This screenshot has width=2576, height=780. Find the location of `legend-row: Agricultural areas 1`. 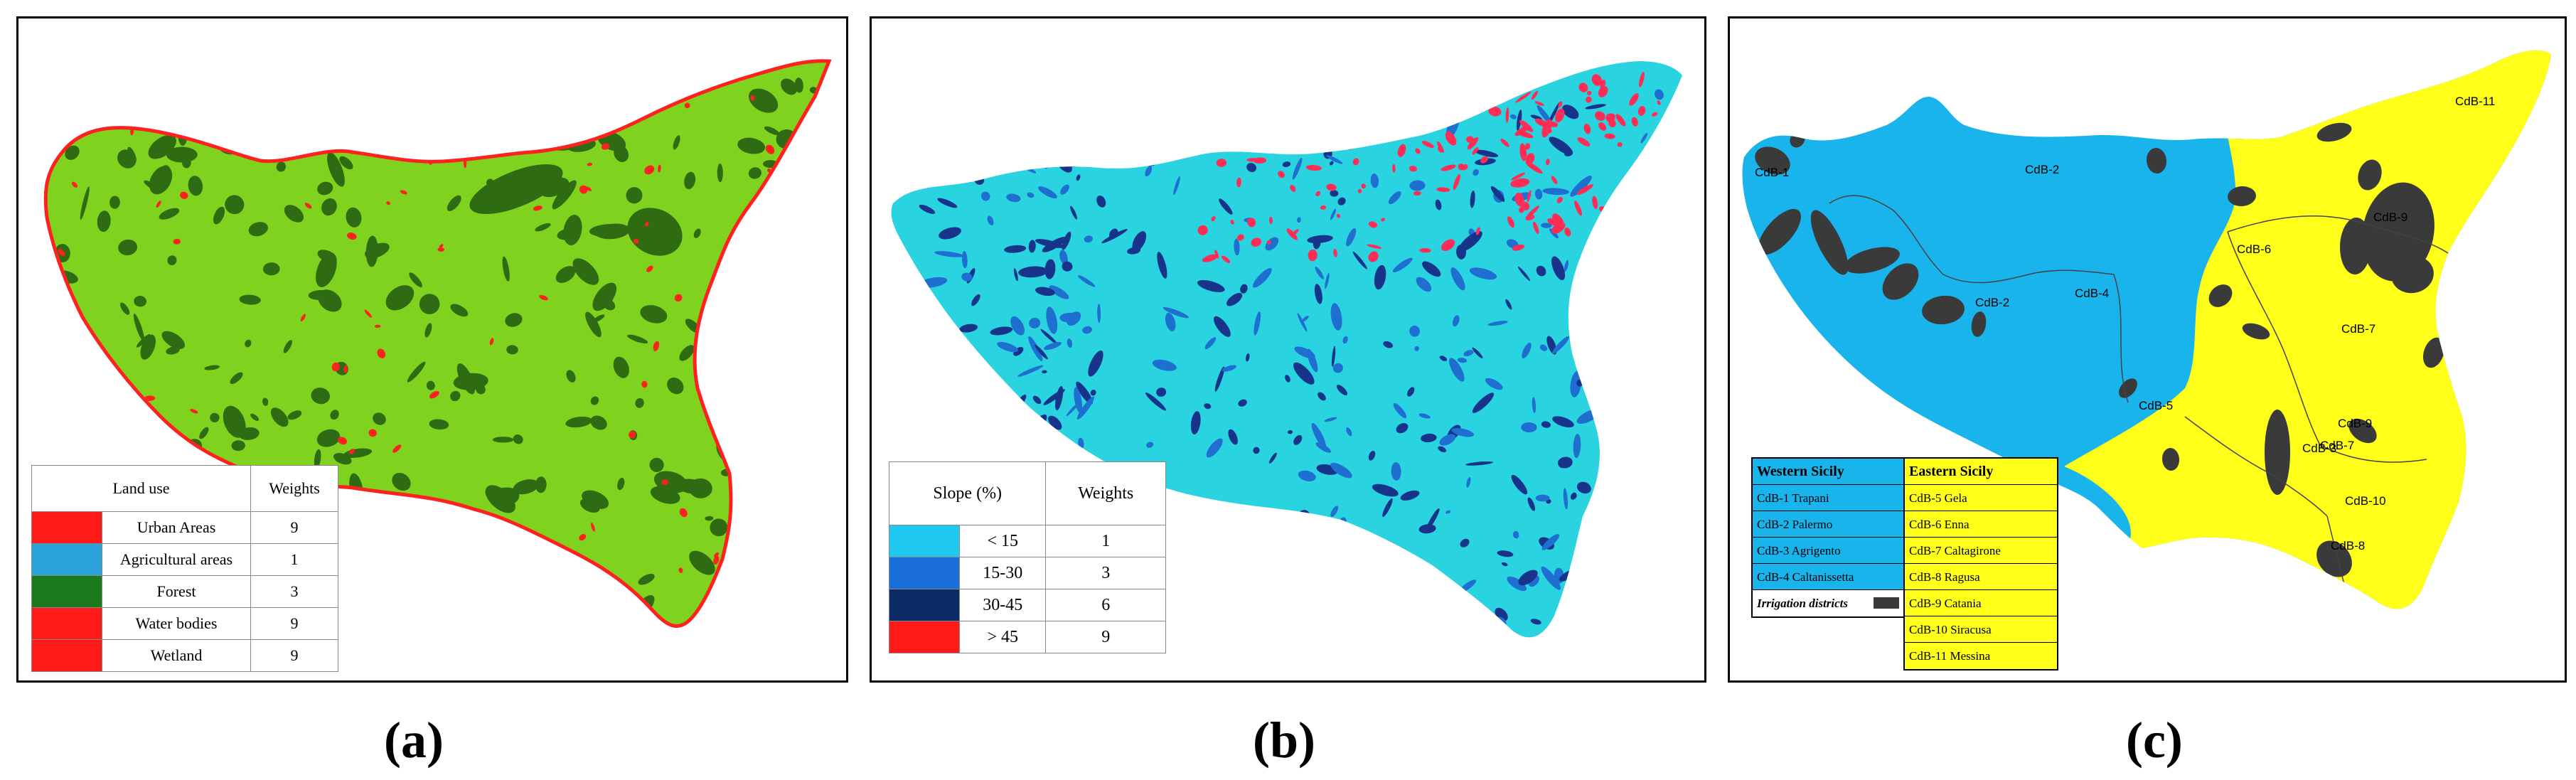

legend-row: Agricultural areas 1 is located at coordinates (185, 559).